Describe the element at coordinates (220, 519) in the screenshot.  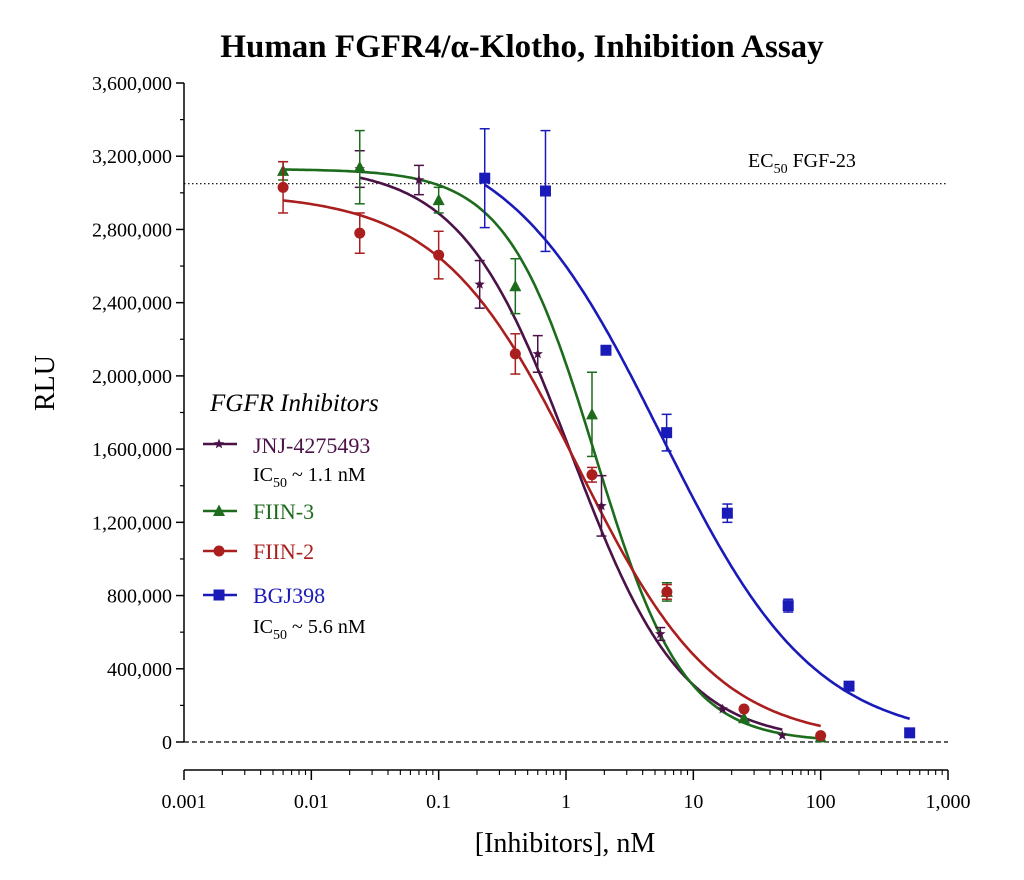
I see `legend-markers` at that location.